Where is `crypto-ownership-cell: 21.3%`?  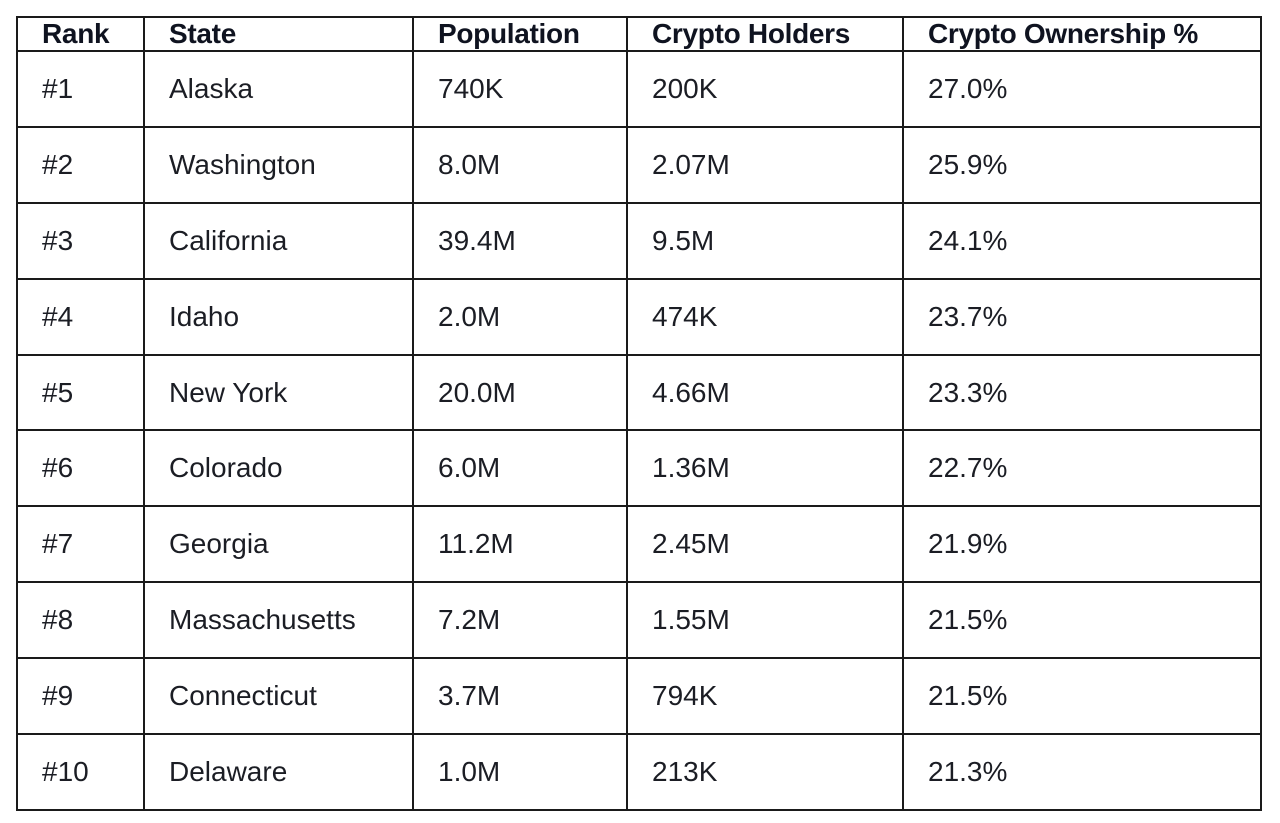 crypto-ownership-cell: 21.3% is located at coordinates (1082, 772).